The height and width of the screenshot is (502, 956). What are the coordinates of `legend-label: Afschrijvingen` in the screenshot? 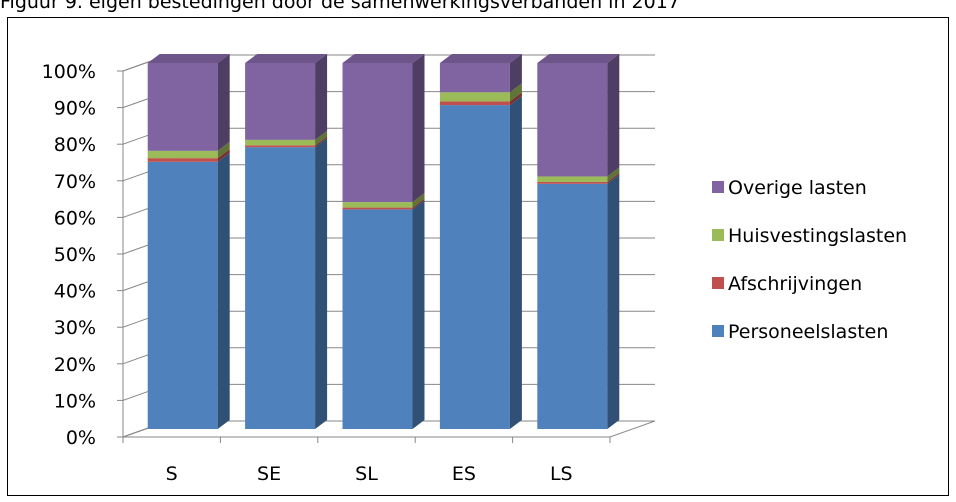 It's located at (795, 284).